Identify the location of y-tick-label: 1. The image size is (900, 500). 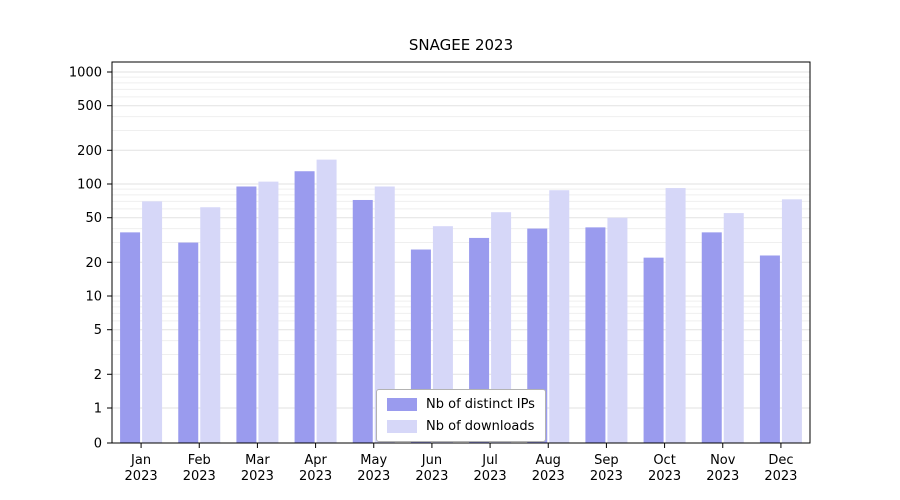
(98, 409).